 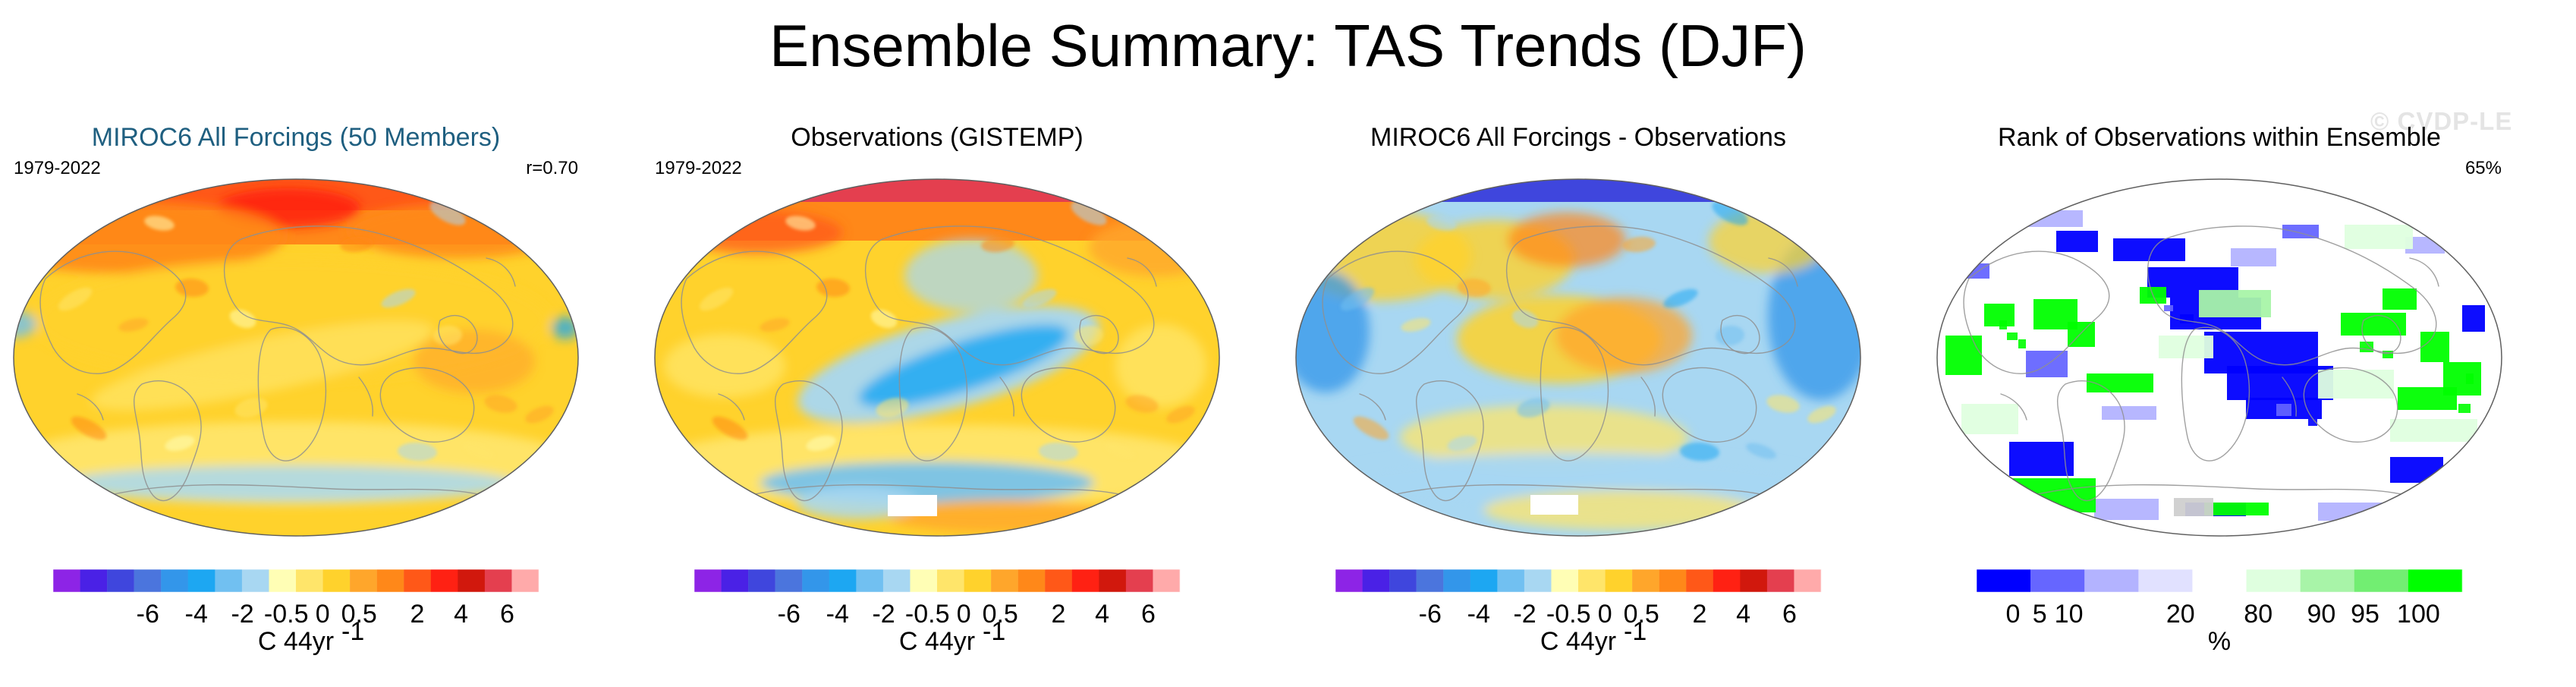 I want to click on north-pacific-cool, so click(x=971, y=275).